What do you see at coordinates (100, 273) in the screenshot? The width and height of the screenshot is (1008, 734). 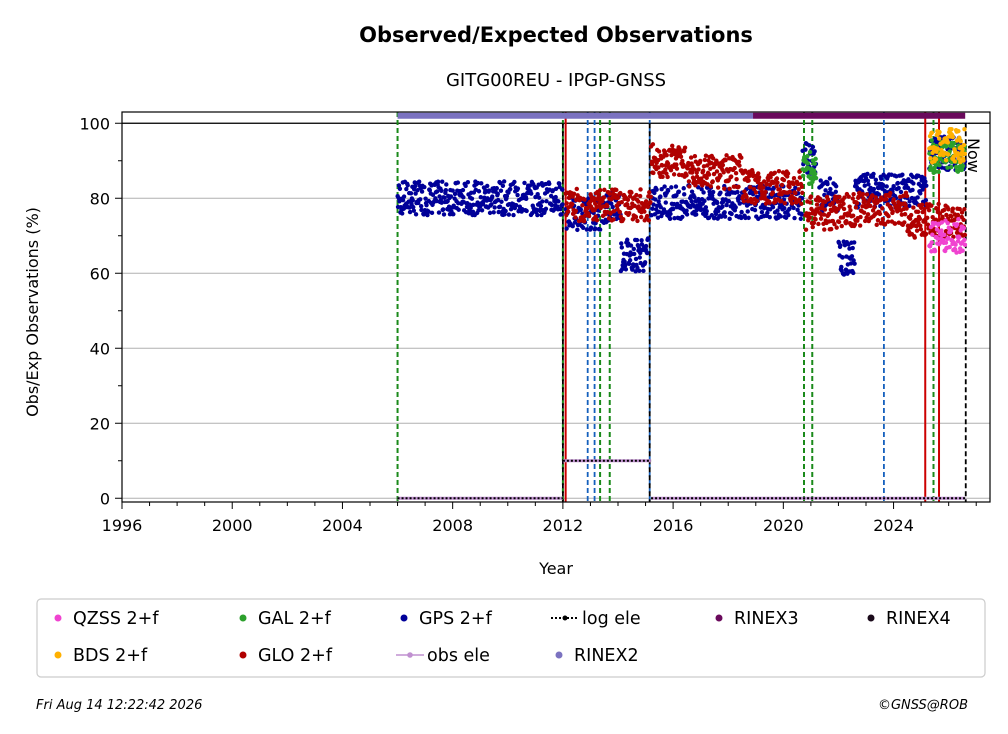 I see `y-tick-label: 60` at bounding box center [100, 273].